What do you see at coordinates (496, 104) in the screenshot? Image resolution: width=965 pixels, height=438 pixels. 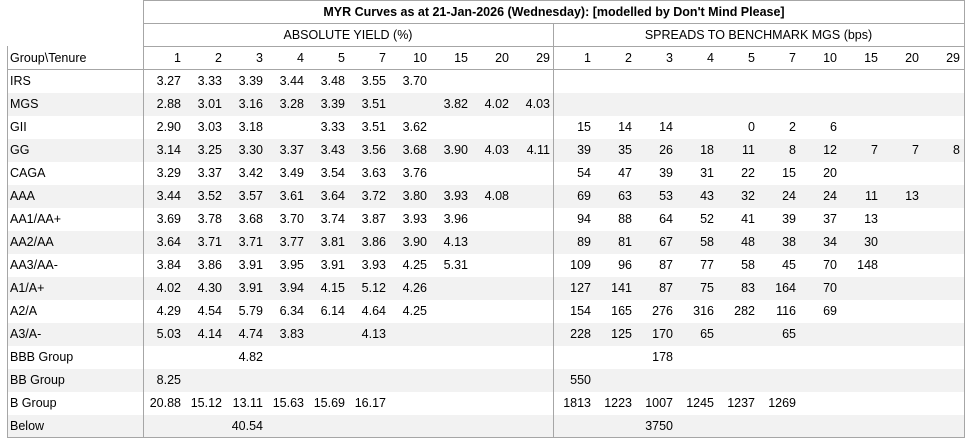 I see `yield-cell: 4.02` at bounding box center [496, 104].